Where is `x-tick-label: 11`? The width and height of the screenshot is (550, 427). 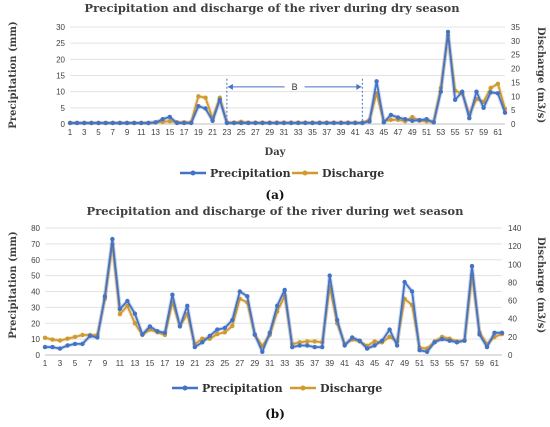
x-tick-label: 11 is located at coordinates (141, 132).